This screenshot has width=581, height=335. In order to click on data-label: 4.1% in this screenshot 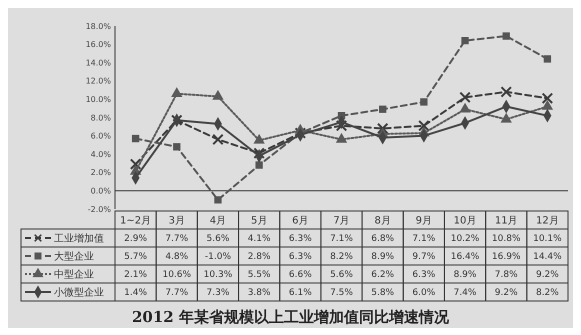, I will do `click(260, 239)`.